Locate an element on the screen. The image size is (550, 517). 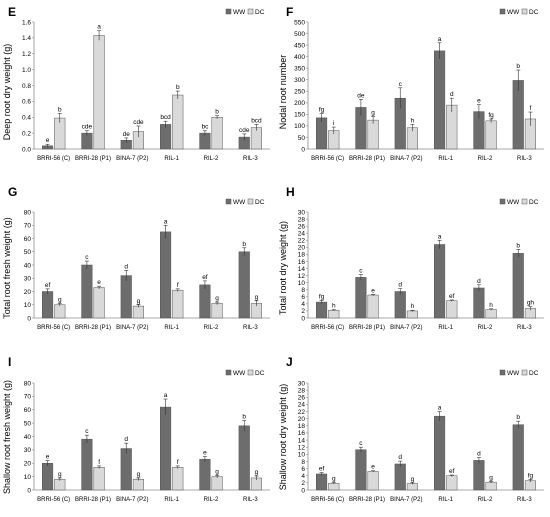
significance-letter: f is located at coordinates (99, 462).